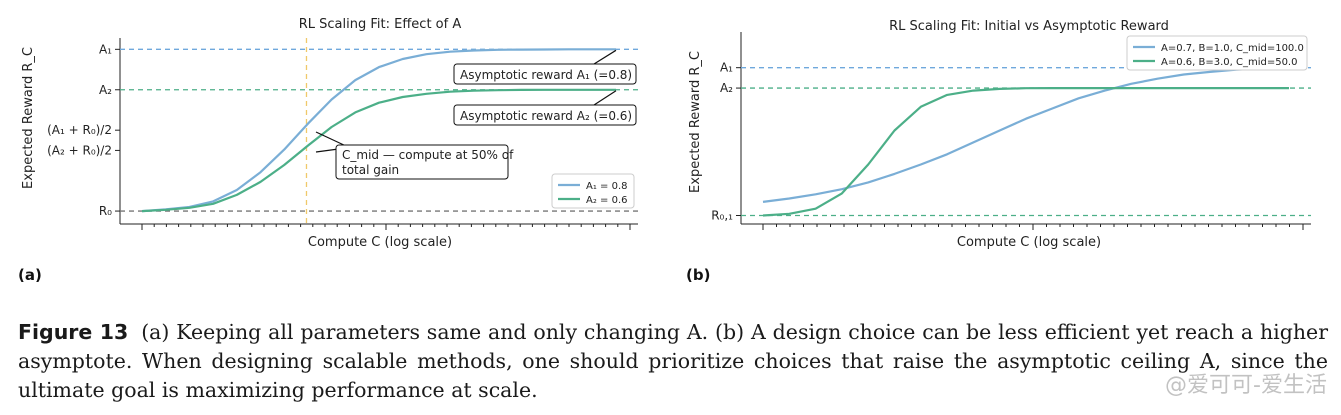 This screenshot has width=1341, height=415. Describe the element at coordinates (370, 170) in the screenshot. I see `cmid-text-2: total gain` at that location.